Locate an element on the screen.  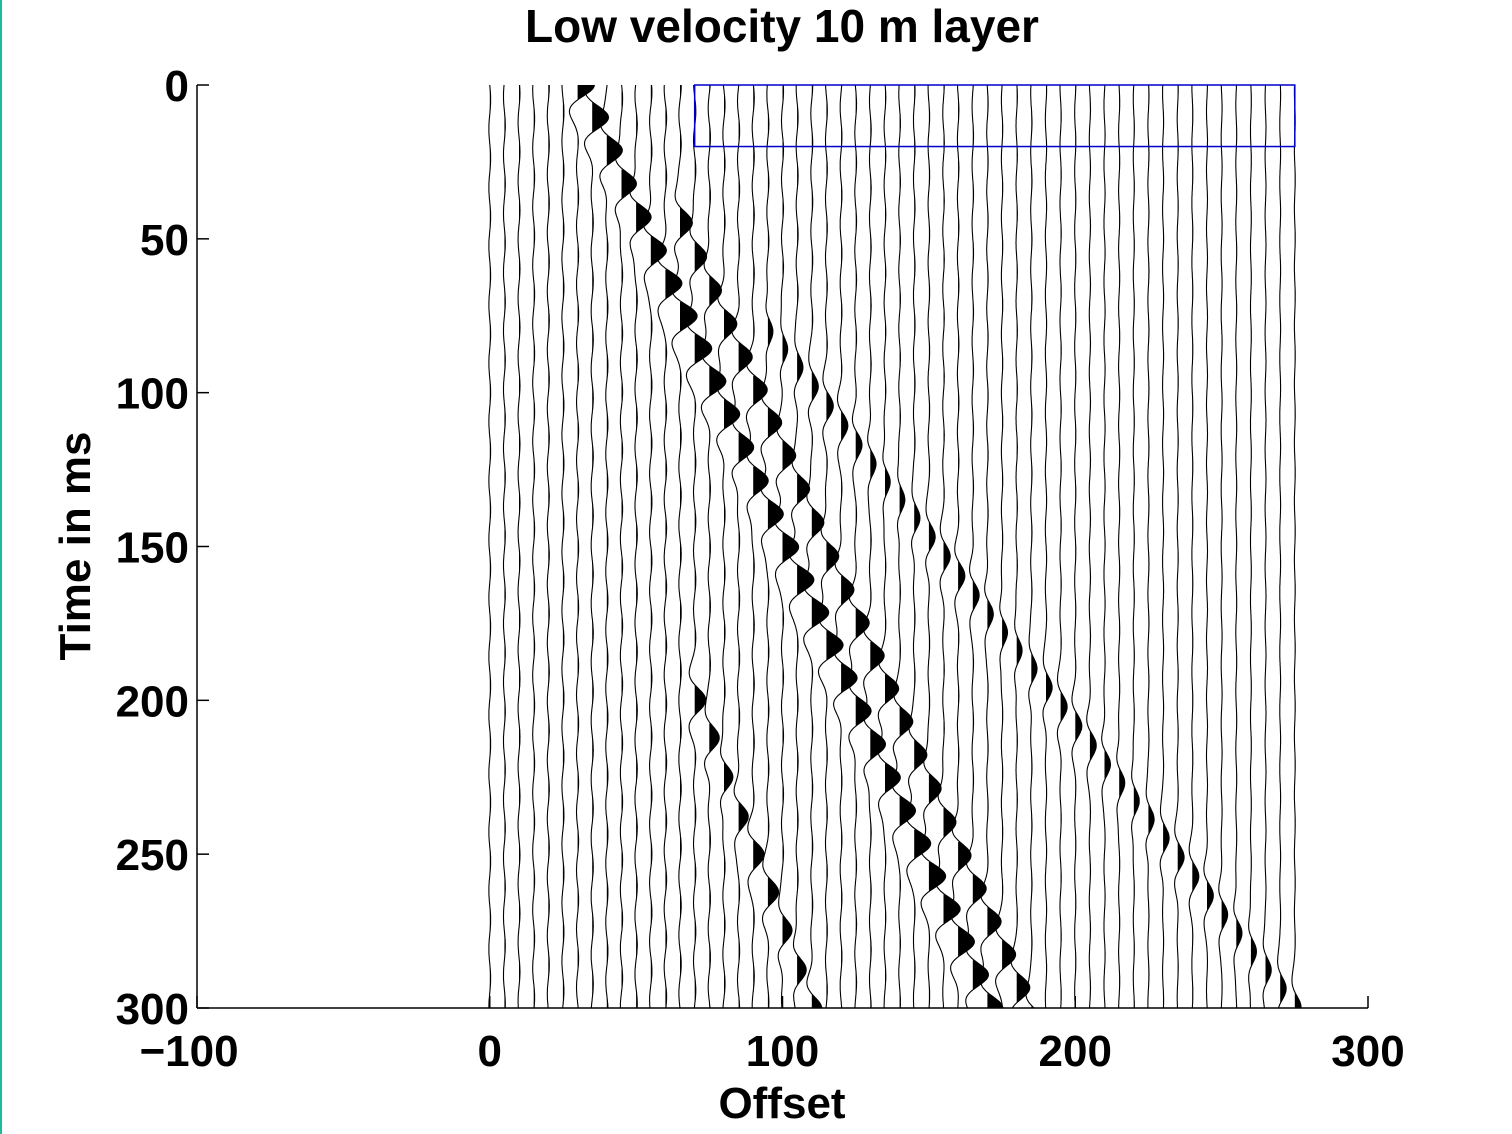
x-ticks: −100 0 100 200 300 is located at coordinates (772, 1036).